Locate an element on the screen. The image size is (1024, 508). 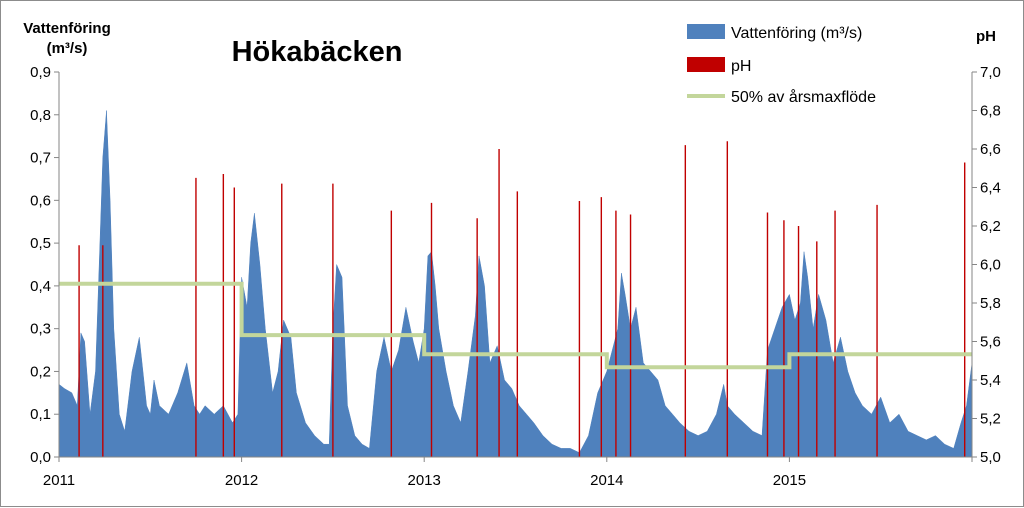
left-tick-label: 0,5 is located at coordinates (40, 243).